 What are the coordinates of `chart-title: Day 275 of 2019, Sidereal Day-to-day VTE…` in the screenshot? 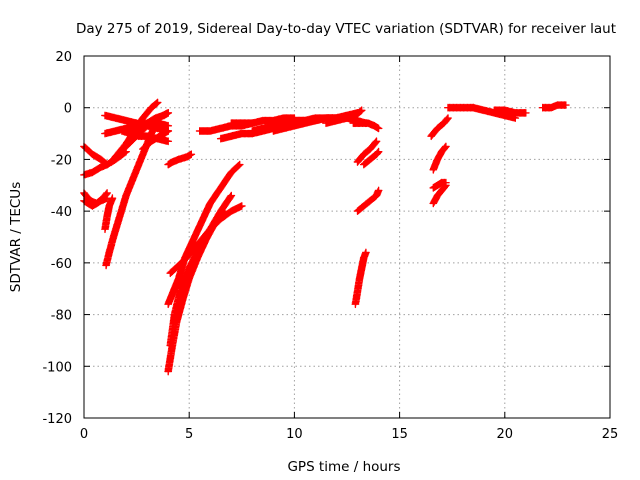 It's located at (346, 29).